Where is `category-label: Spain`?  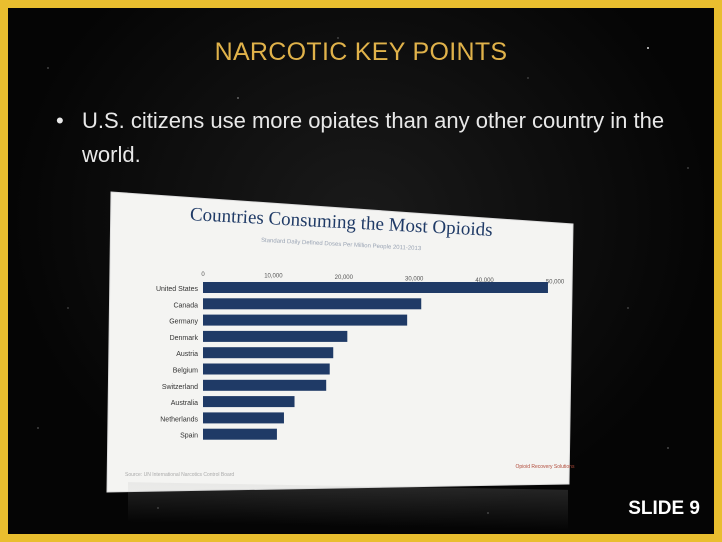
category-label: Spain is located at coordinates (189, 436).